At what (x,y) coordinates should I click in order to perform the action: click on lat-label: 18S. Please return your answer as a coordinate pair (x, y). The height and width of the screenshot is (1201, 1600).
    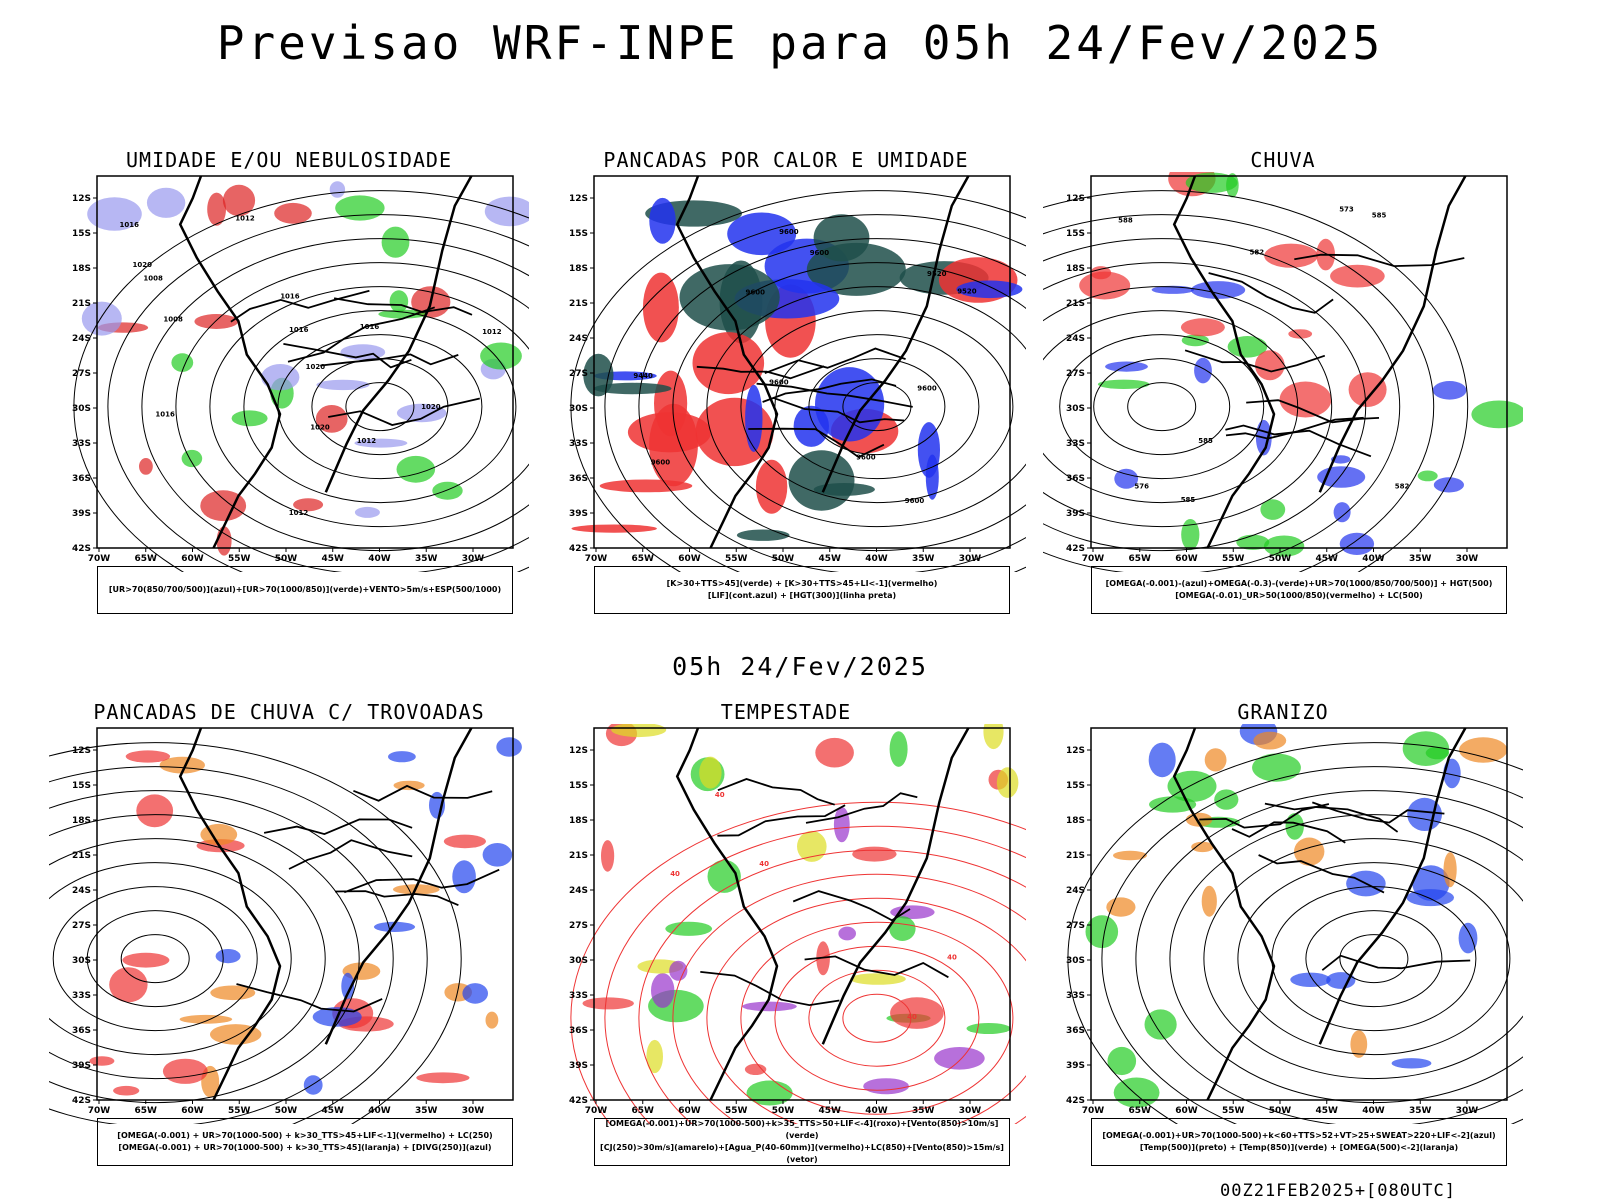
    Looking at the image, I should click on (578, 821).